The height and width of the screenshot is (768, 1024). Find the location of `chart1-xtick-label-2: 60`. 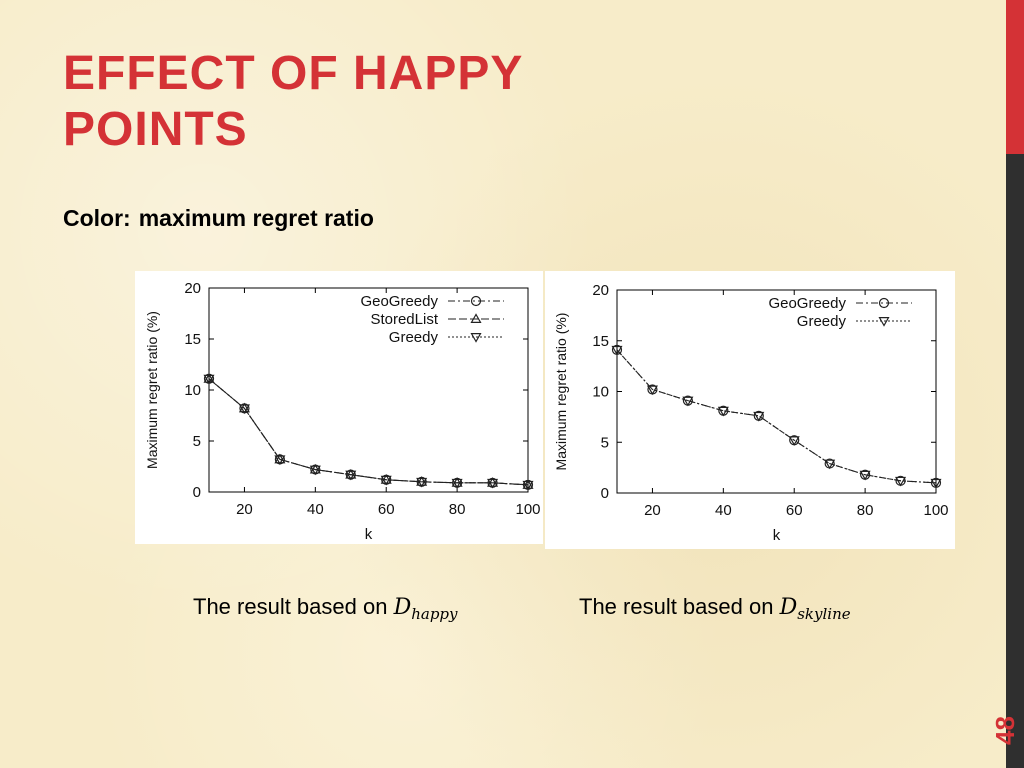

chart1-xtick-label-2: 60 is located at coordinates (386, 509).